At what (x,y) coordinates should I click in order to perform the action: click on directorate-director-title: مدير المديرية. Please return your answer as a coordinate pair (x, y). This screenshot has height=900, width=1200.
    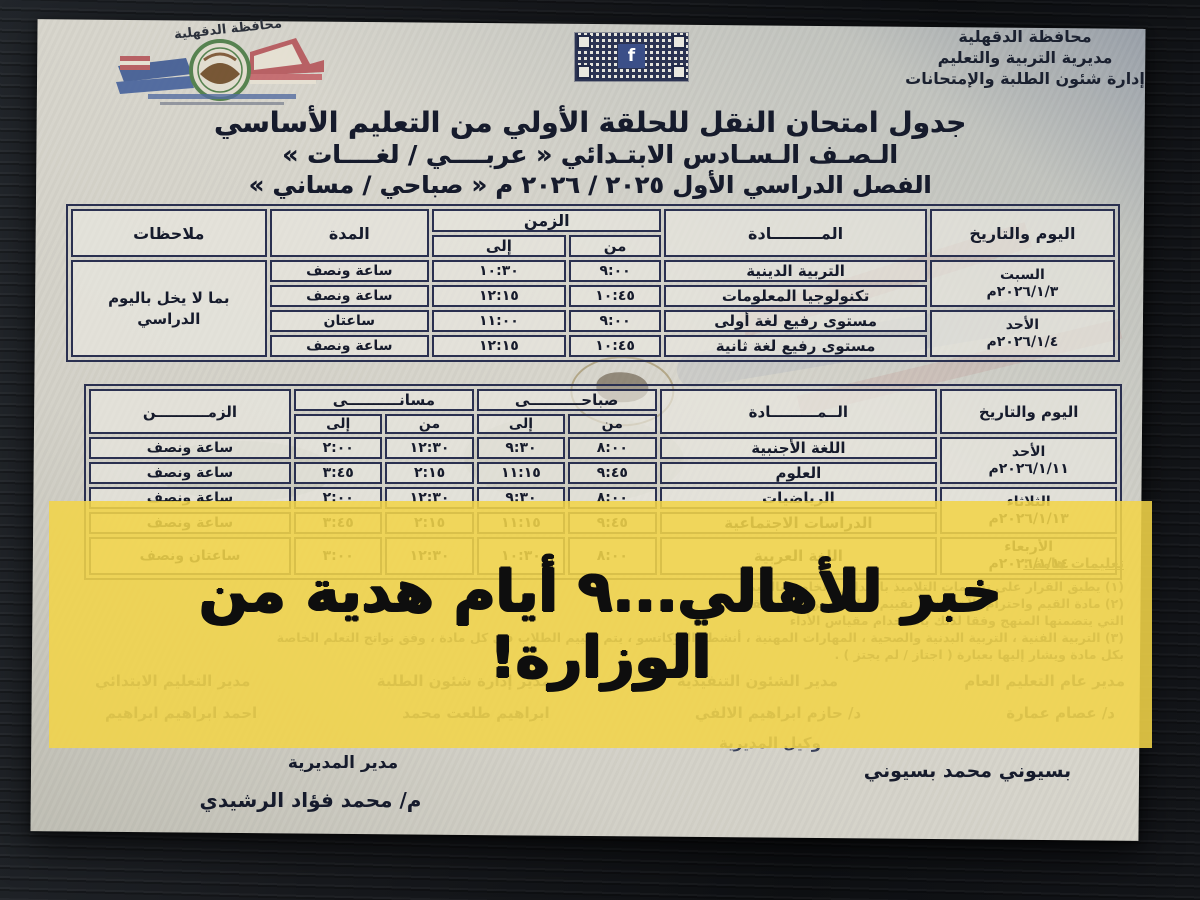
    Looking at the image, I should click on (343, 763).